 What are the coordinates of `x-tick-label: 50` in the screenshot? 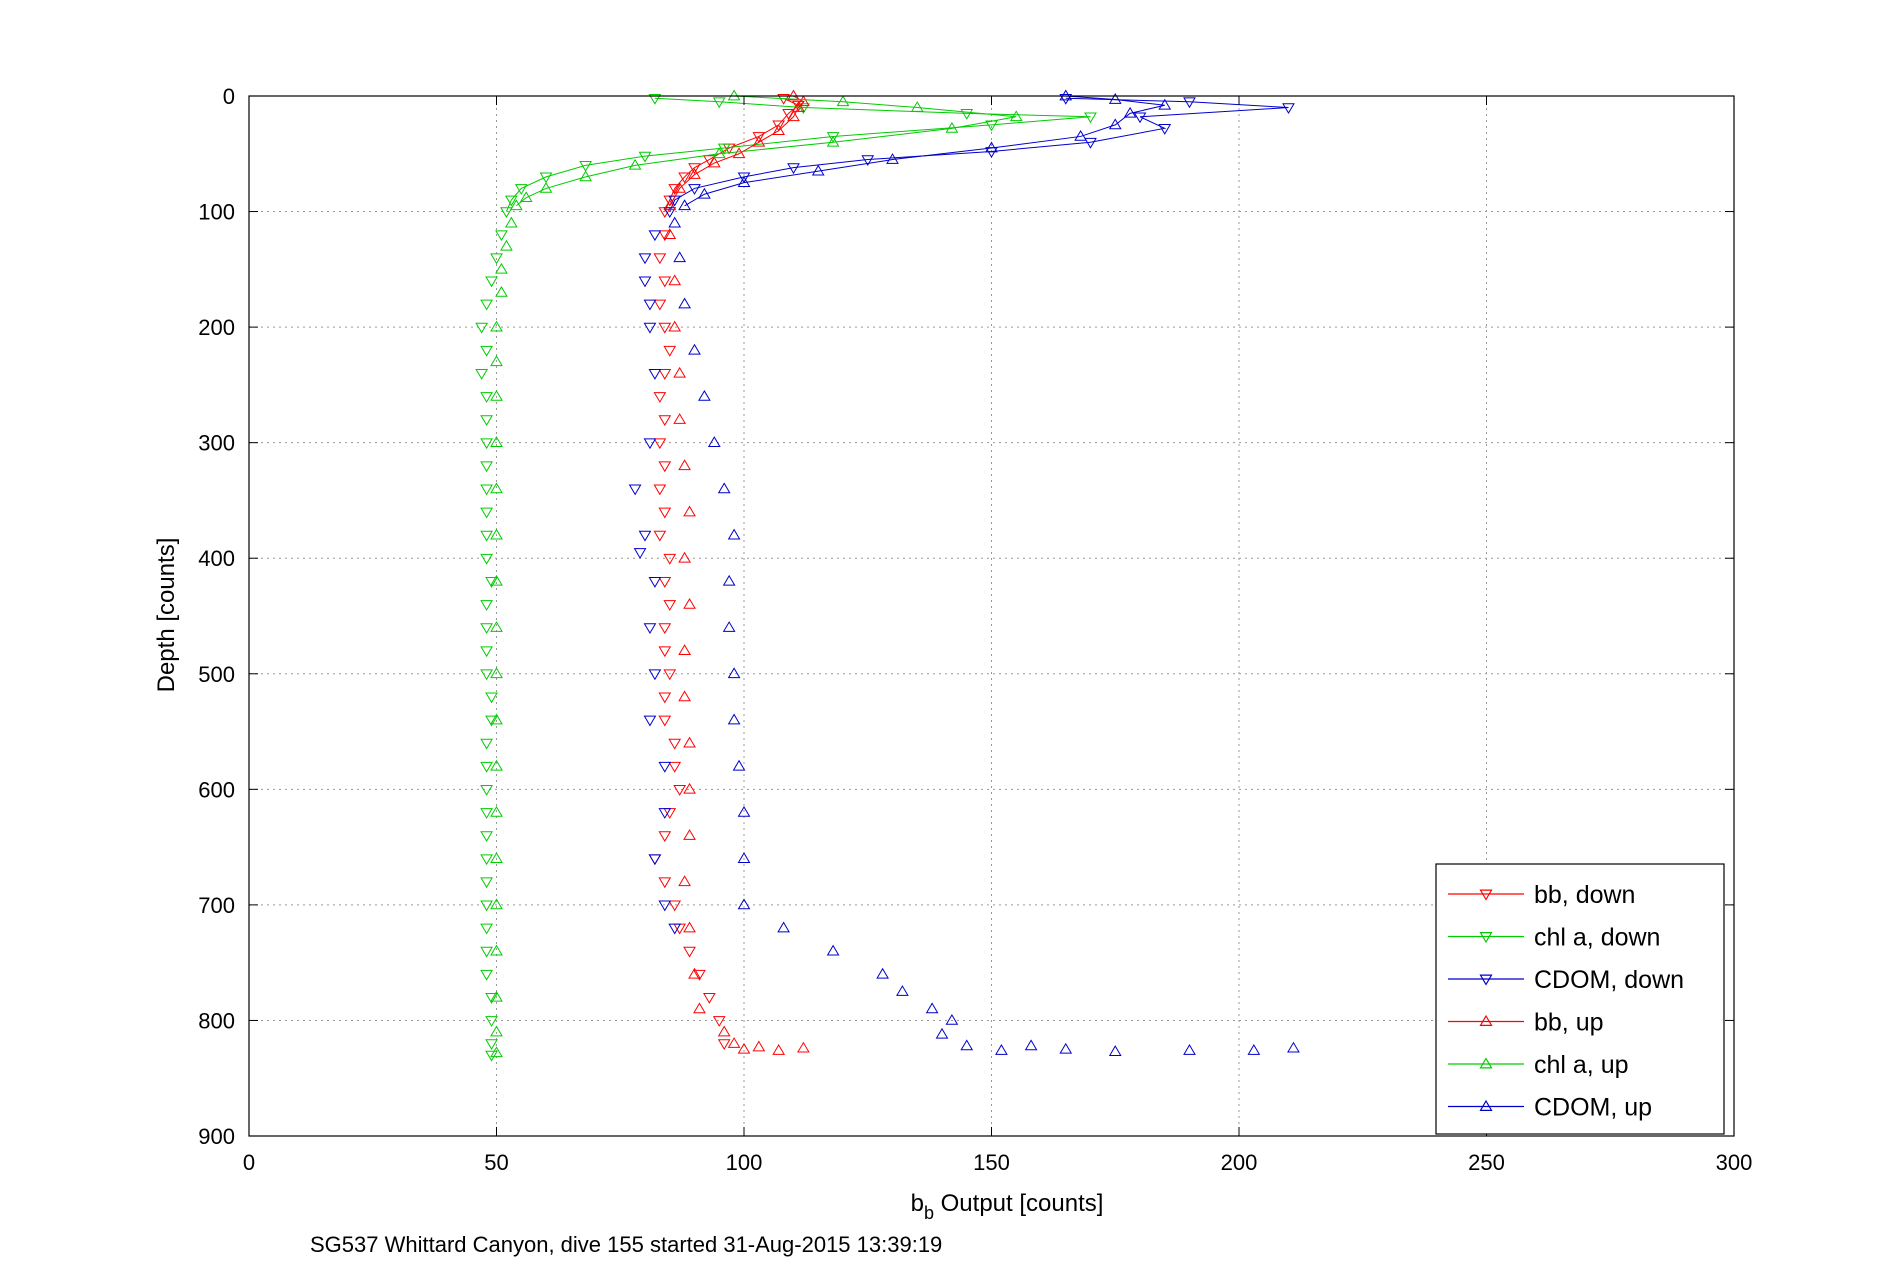 It's located at (496, 1162).